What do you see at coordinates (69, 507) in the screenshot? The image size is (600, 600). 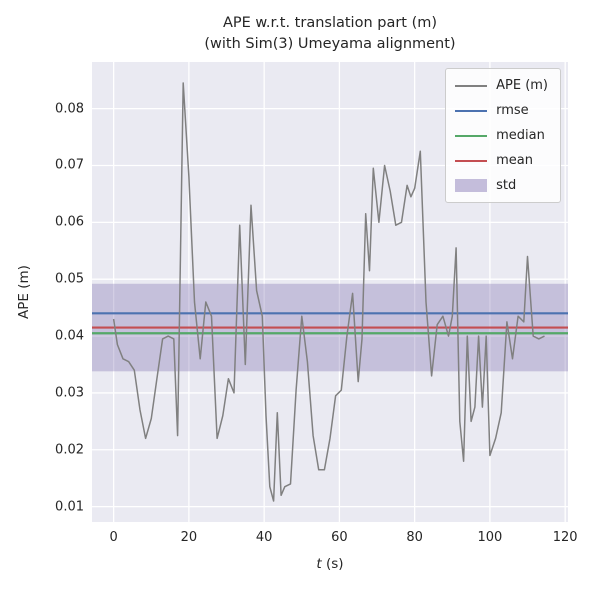 I see `y-tick-label: 0.01` at bounding box center [69, 507].